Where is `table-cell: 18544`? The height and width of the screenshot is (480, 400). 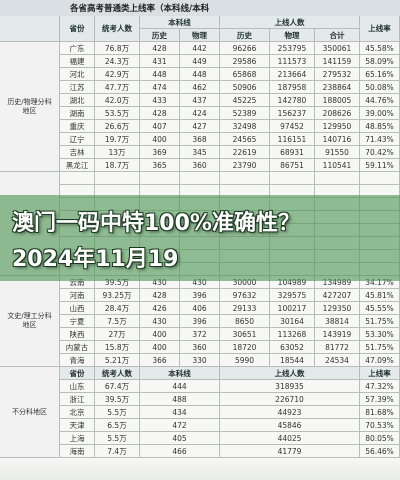
table-cell: 18544 is located at coordinates (292, 360).